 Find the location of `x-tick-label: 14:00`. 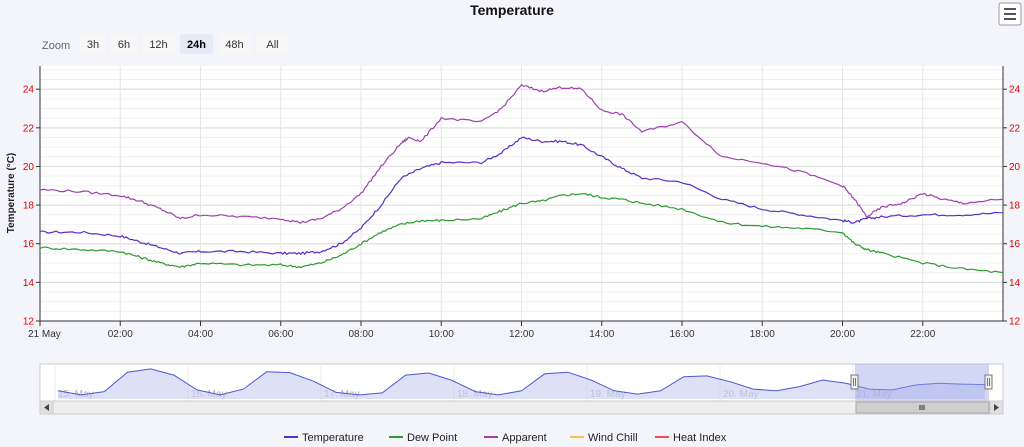

x-tick-label: 14:00 is located at coordinates (601, 334).